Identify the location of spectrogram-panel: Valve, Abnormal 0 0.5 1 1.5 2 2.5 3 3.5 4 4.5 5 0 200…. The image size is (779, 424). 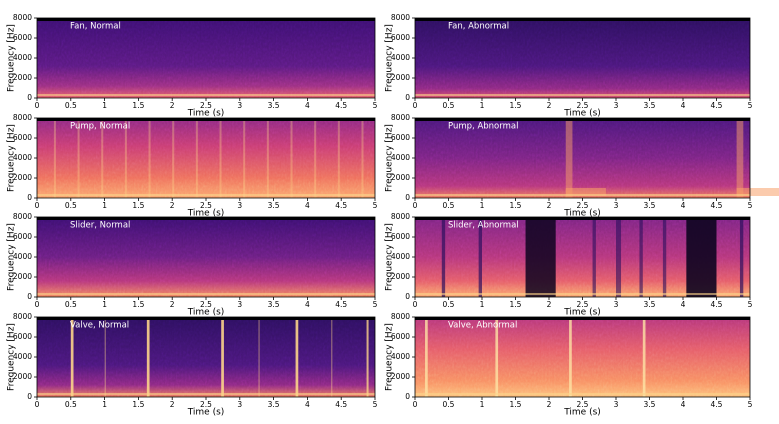
(569, 365).